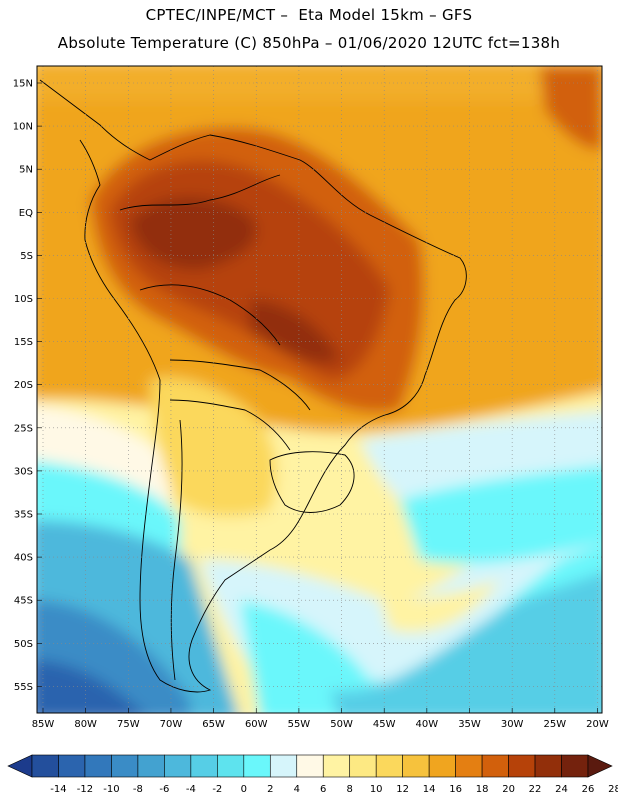  I want to click on colorbar-label: 10, so click(376, 789).